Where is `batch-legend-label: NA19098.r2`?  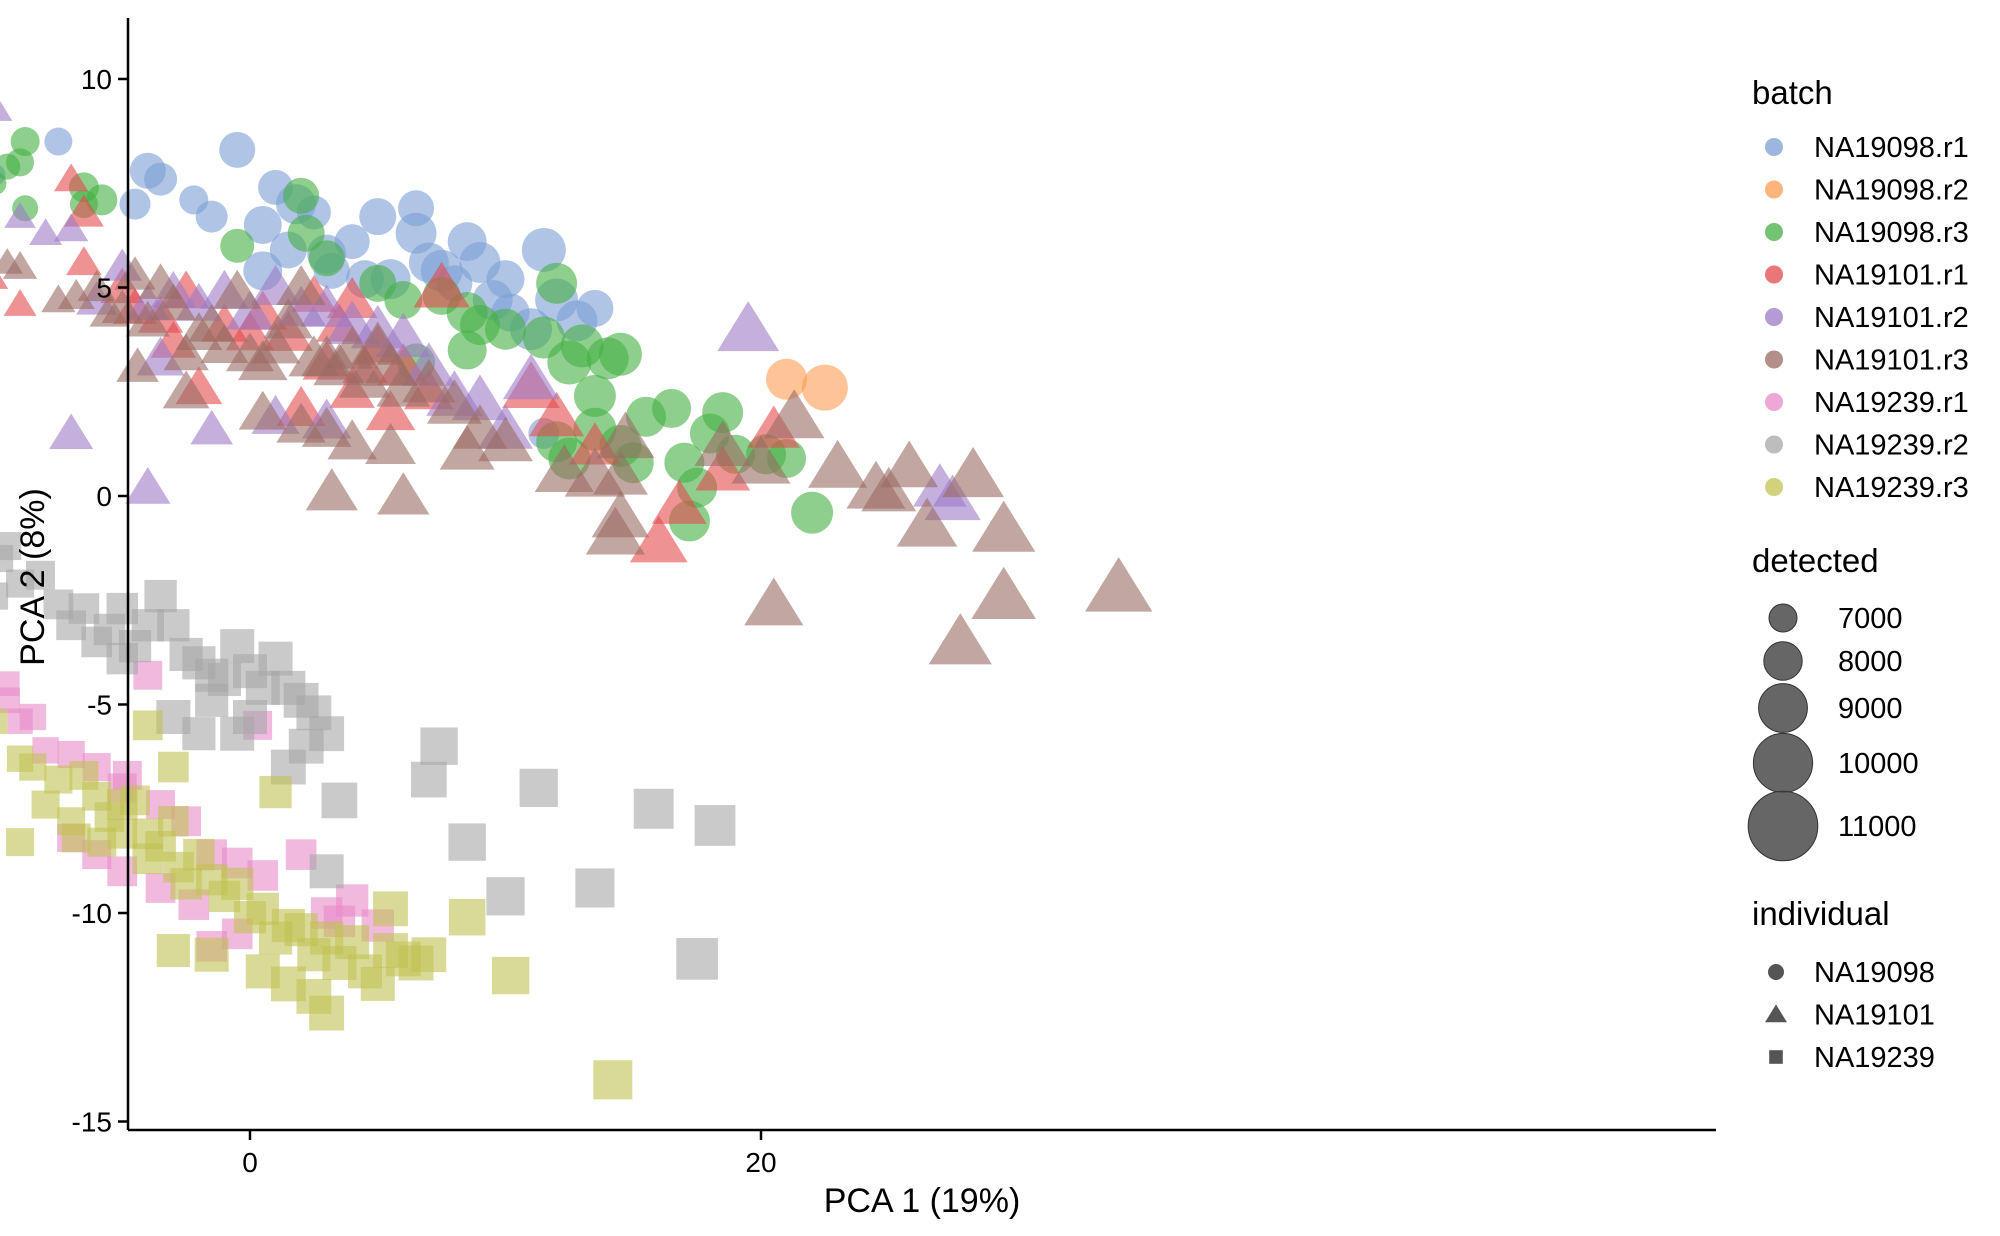
batch-legend-label: NA19098.r2 is located at coordinates (1891, 191).